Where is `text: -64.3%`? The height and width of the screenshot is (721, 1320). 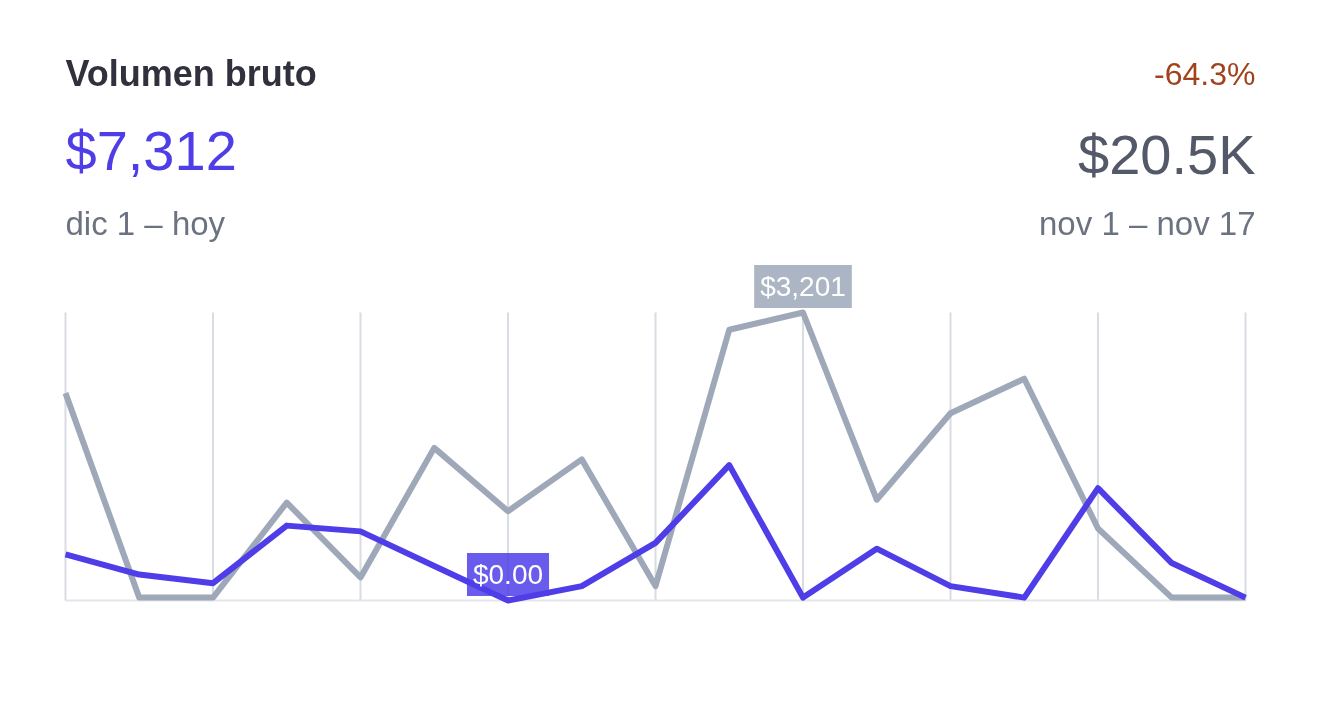 text: -64.3% is located at coordinates (1205, 73).